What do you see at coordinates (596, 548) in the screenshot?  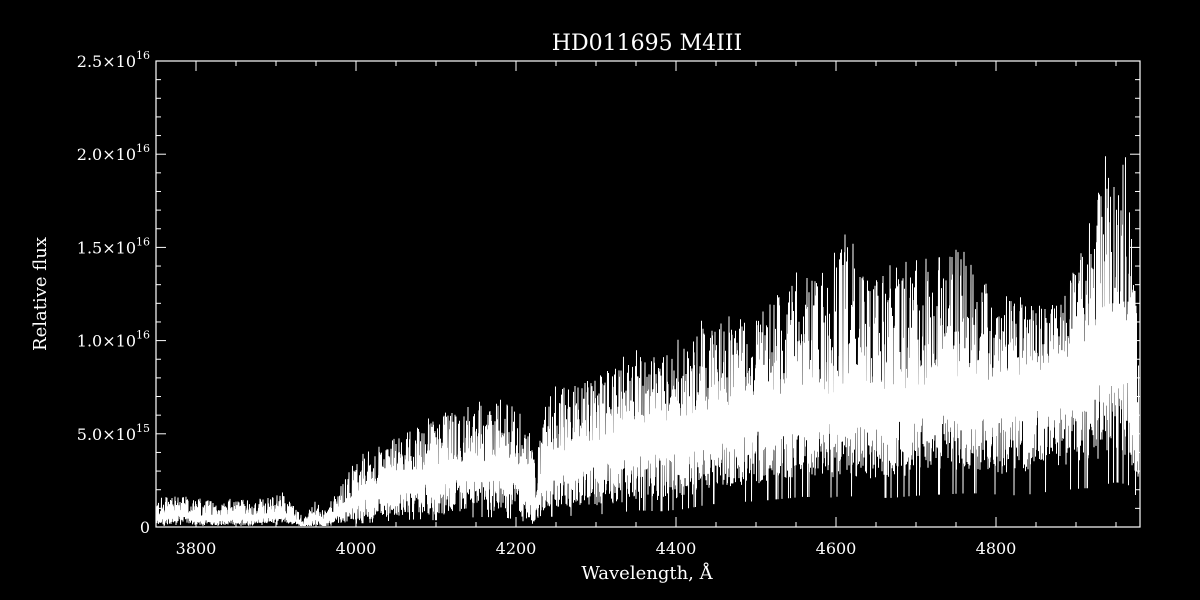 I see `x-tick-labels: 3800 4000 4200 4400 4600 4800` at bounding box center [596, 548].